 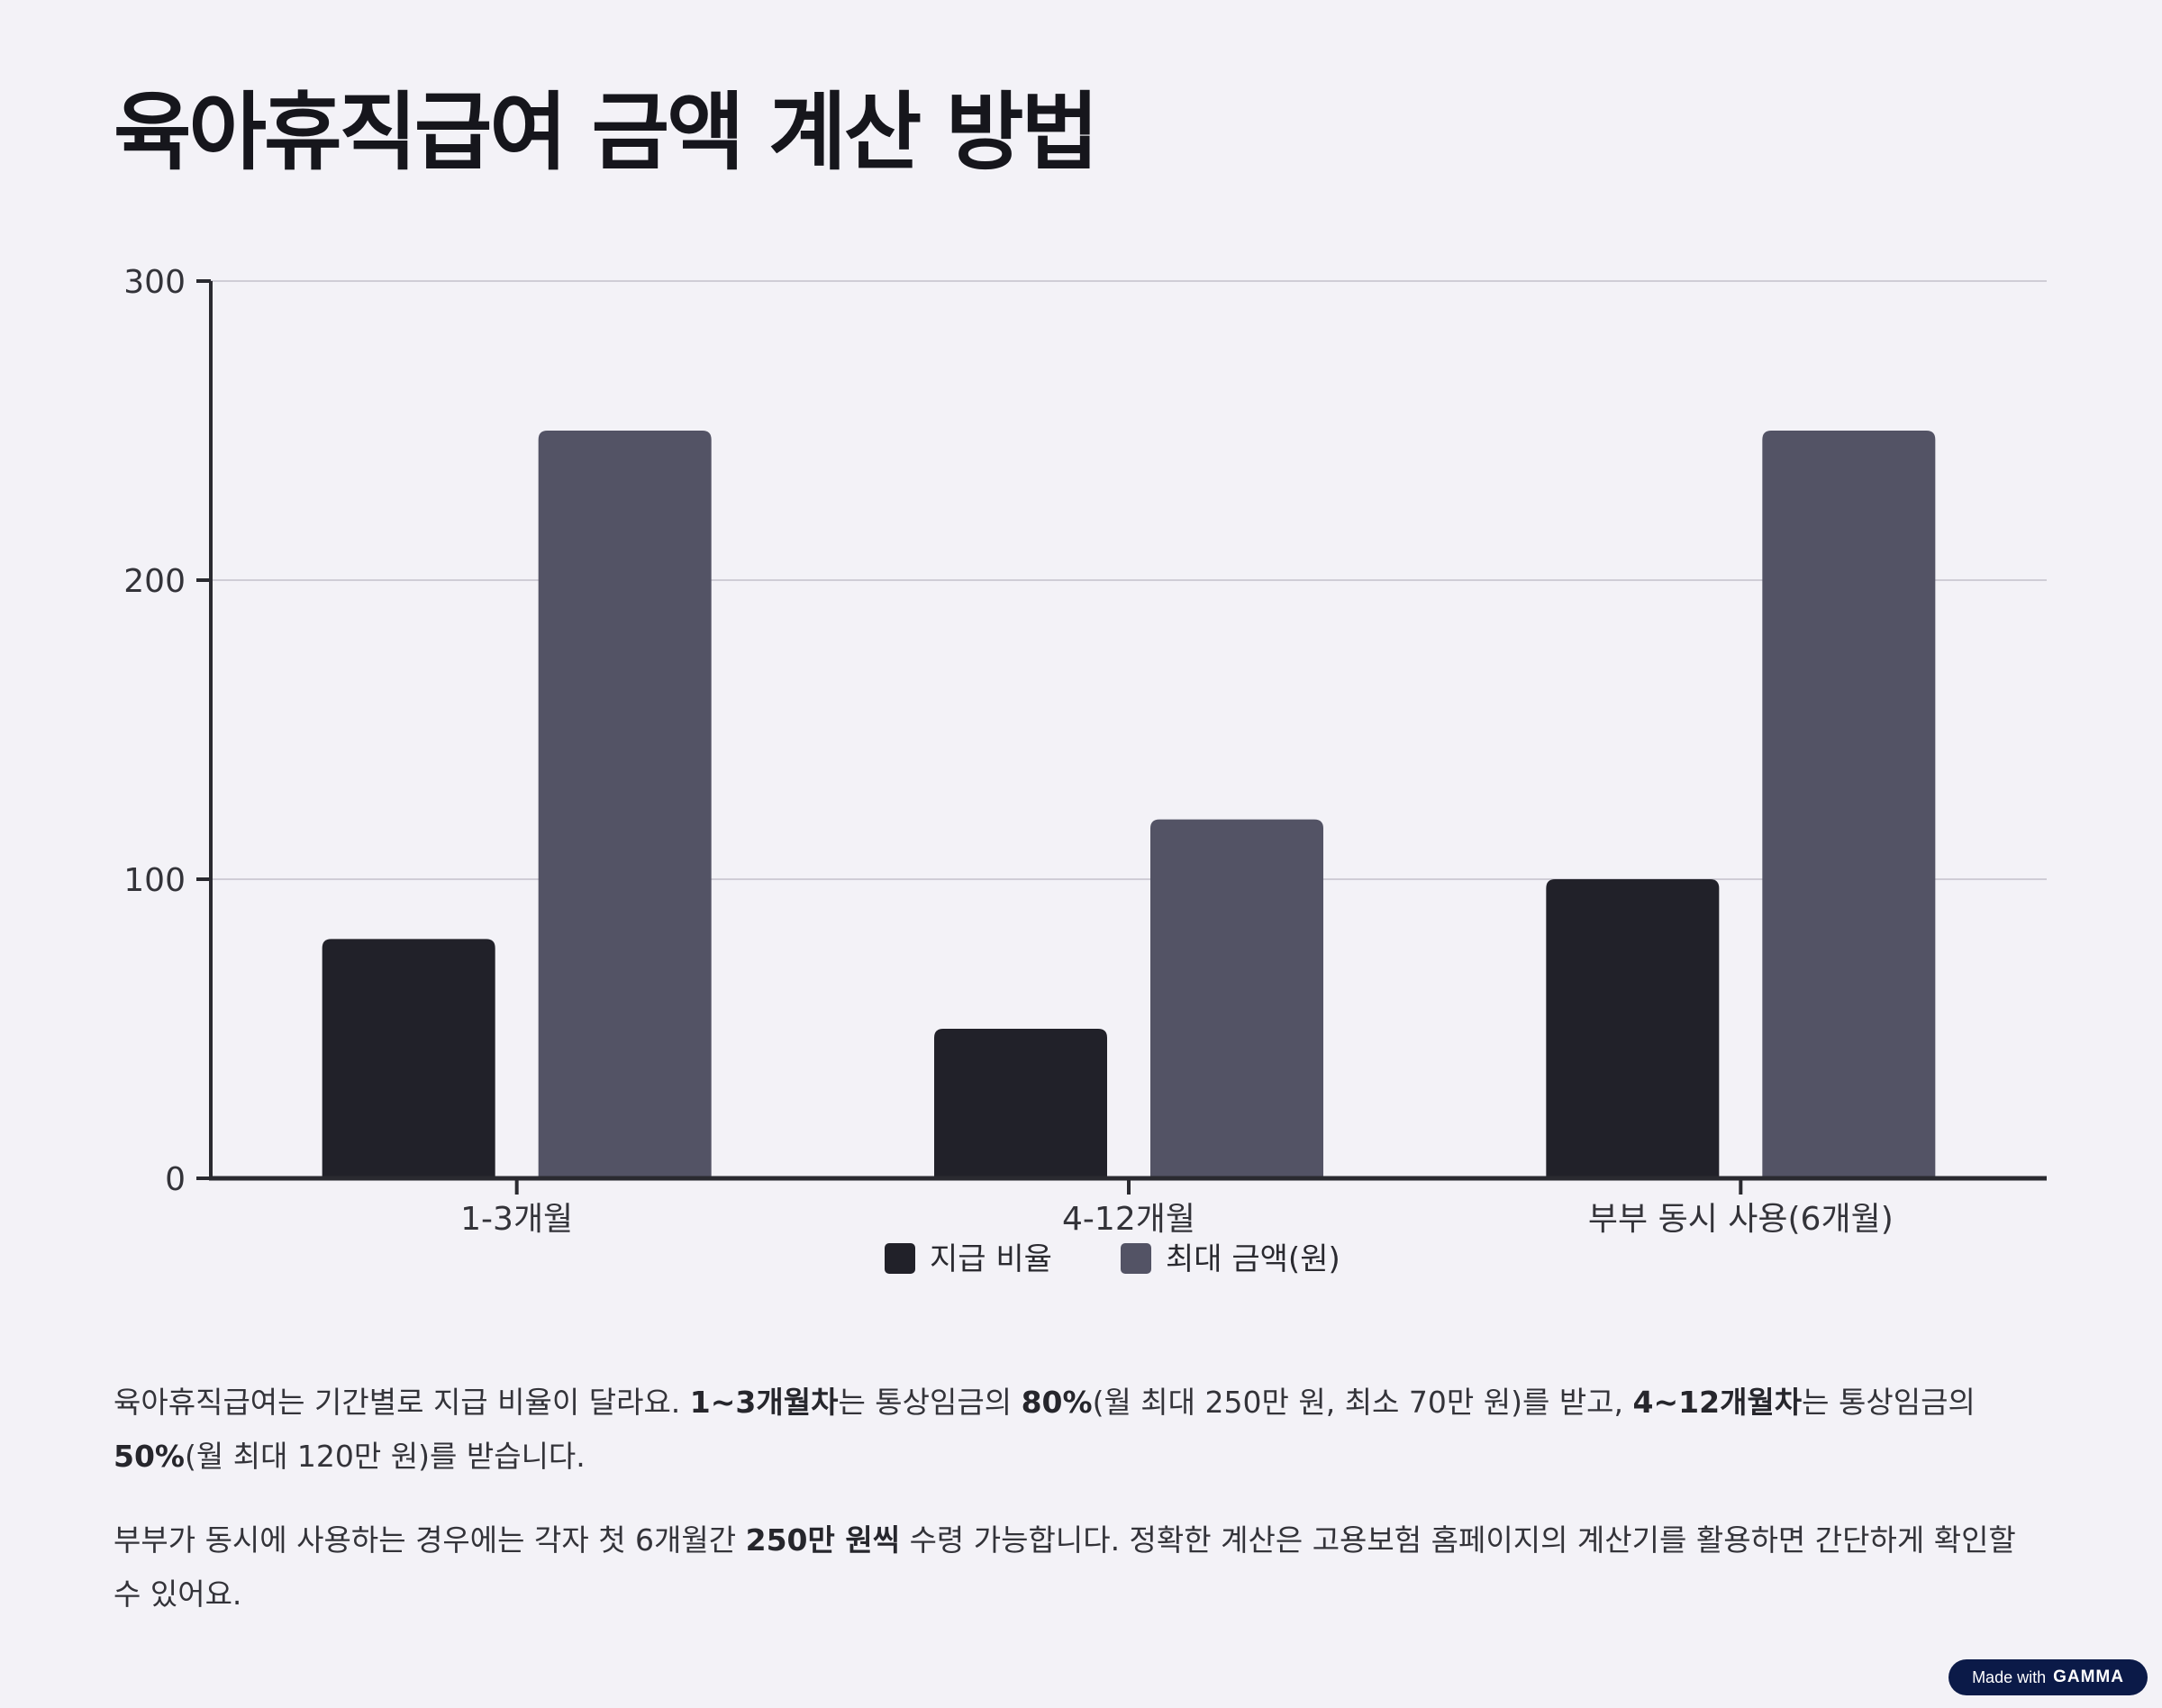 I want to click on made-with-gamma-badge: Made with GAMMA, so click(x=2048, y=1677).